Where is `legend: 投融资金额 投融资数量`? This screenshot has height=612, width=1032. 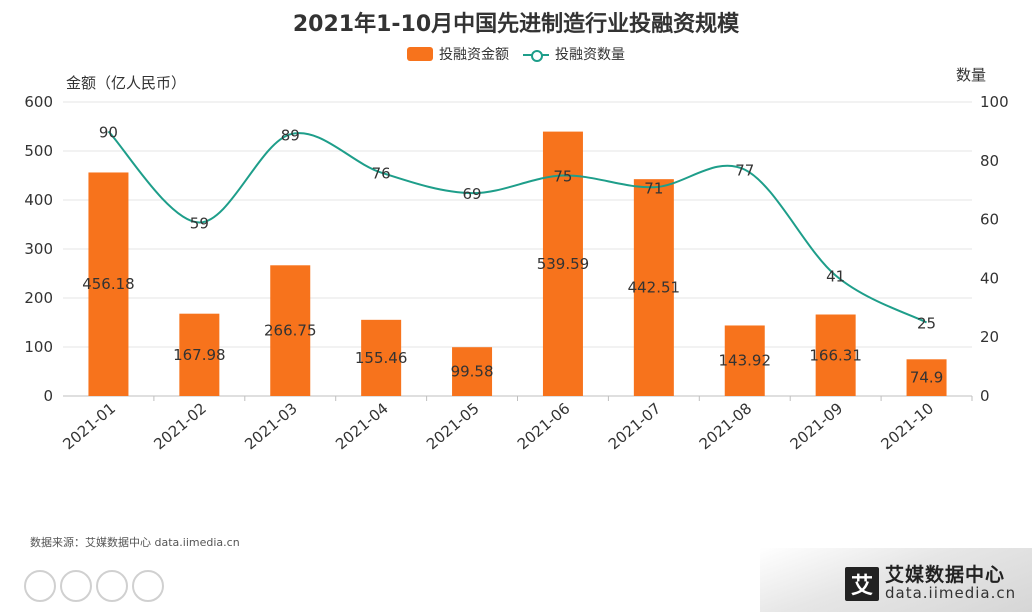 legend: 投融资金额 投融资数量 is located at coordinates (516, 54).